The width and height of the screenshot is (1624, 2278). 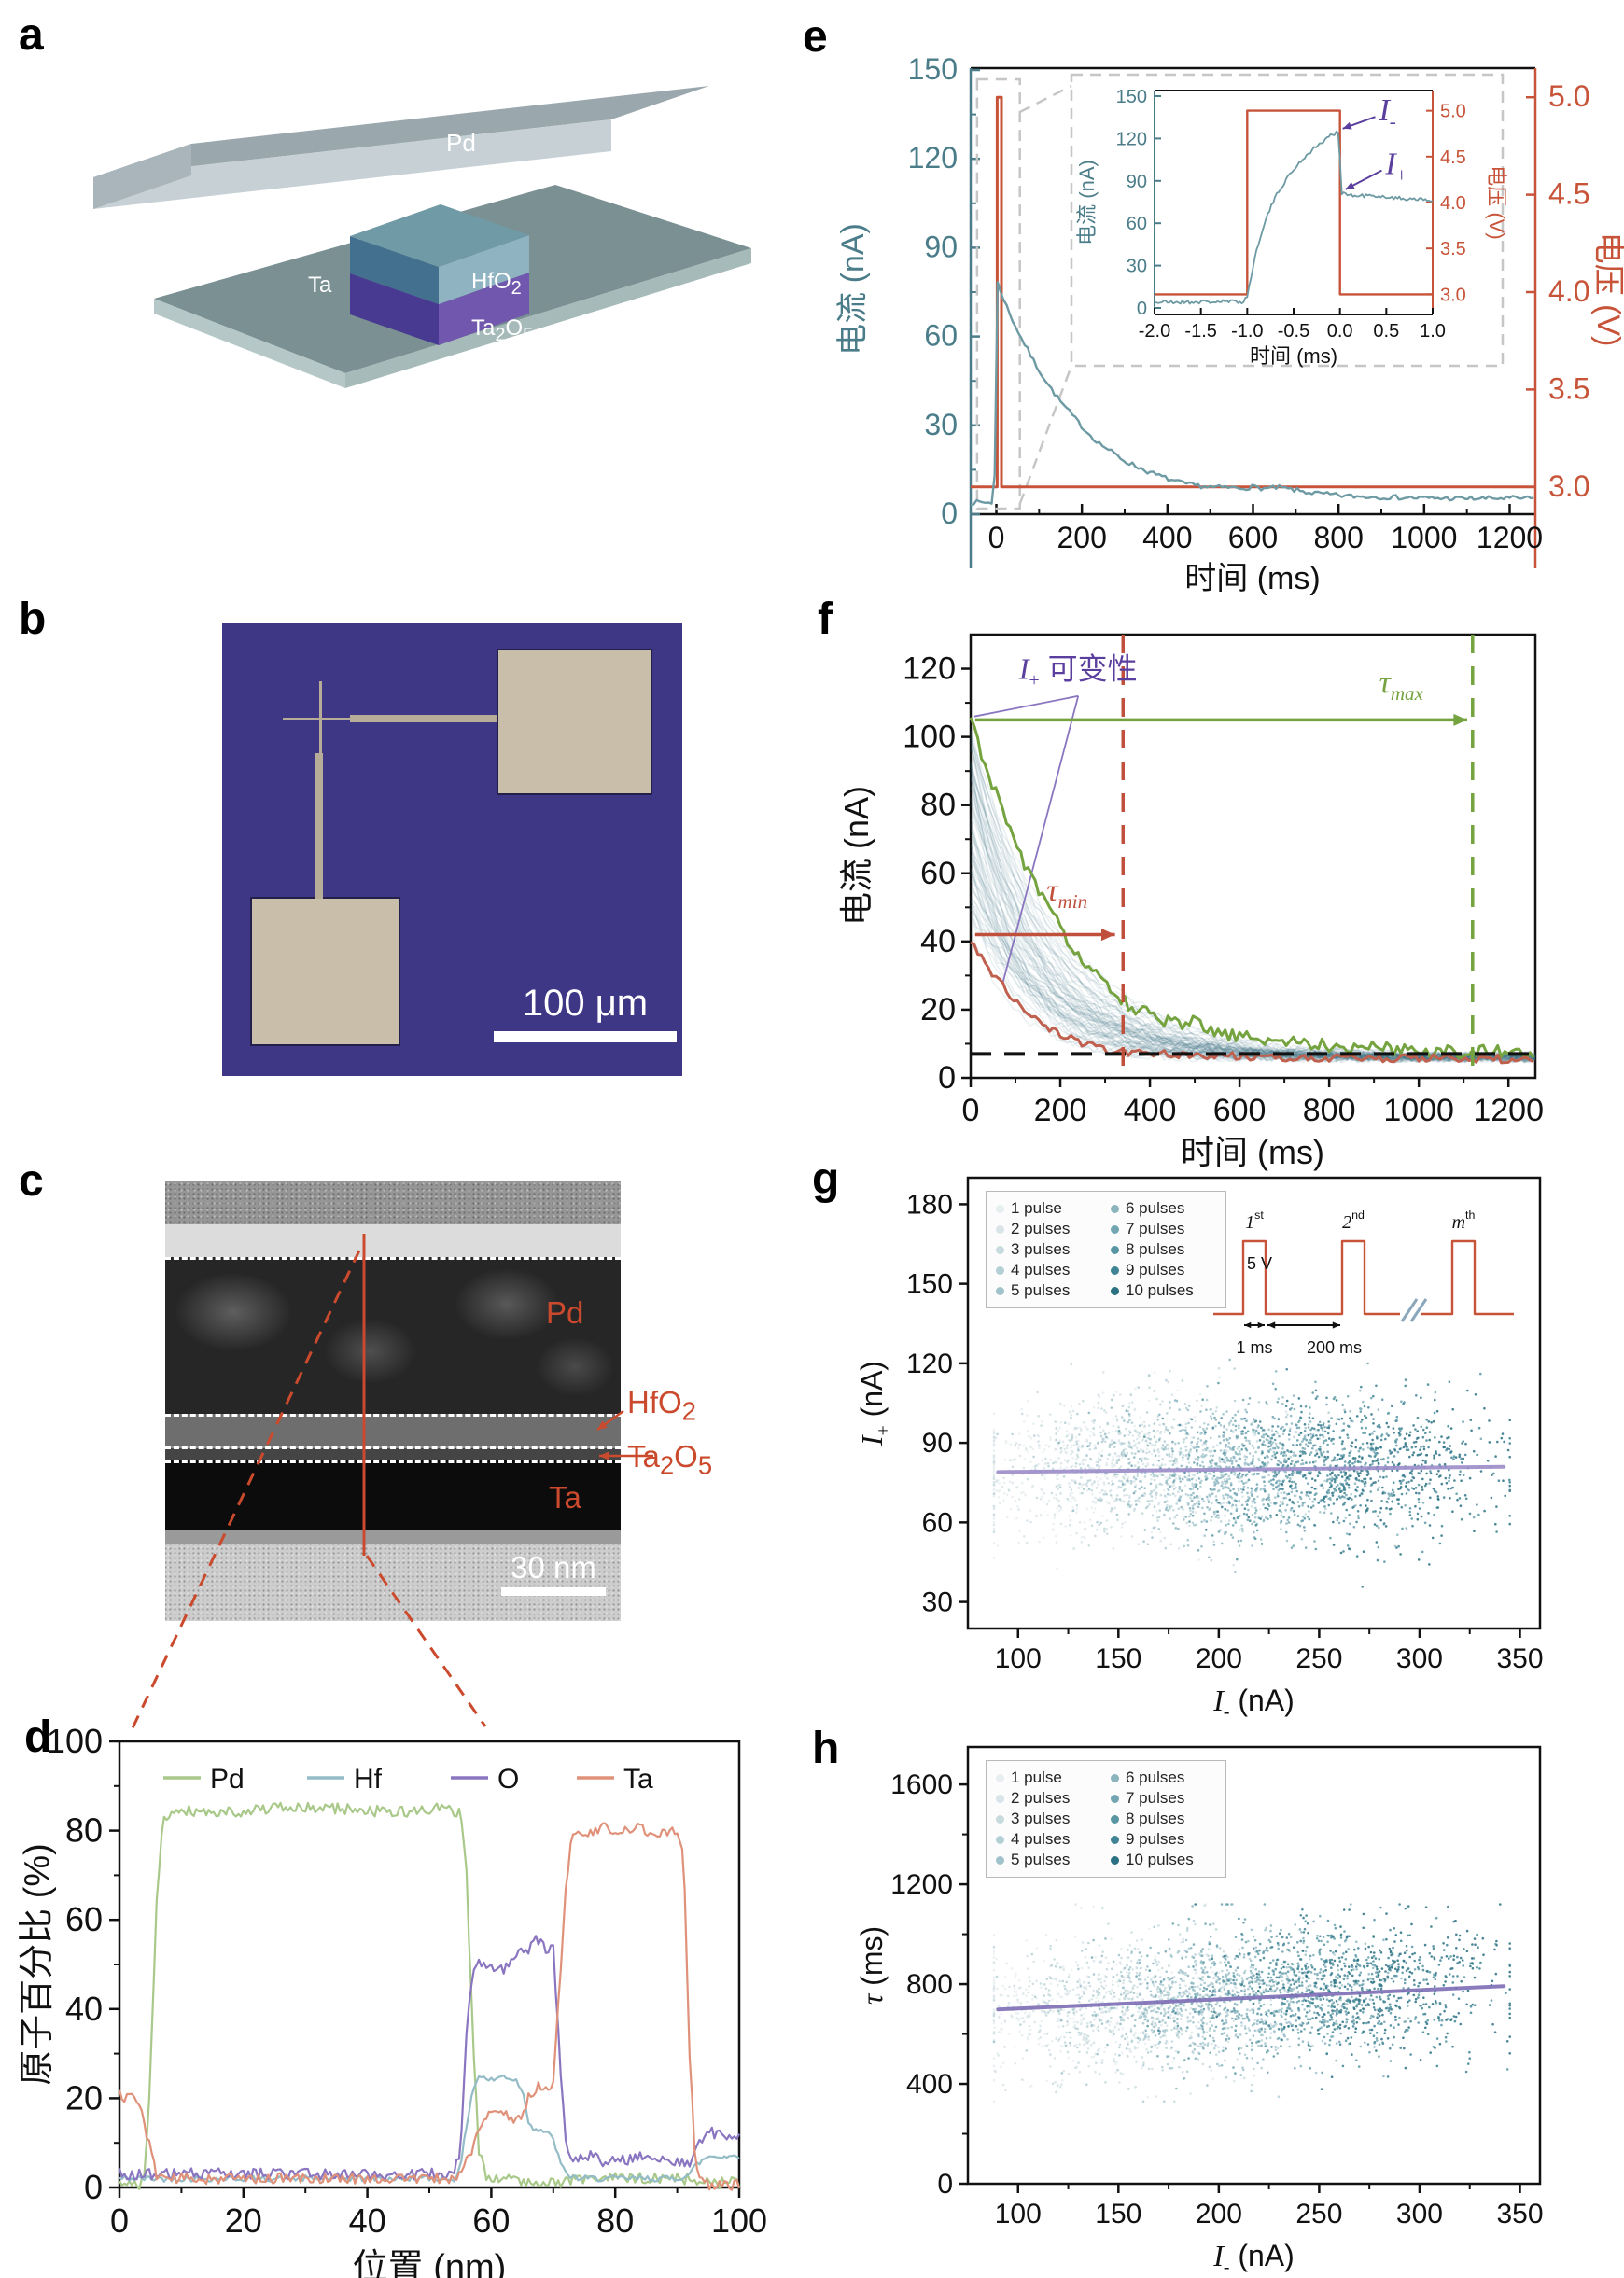 I want to click on tick-label: 250, so click(x=1318, y=1658).